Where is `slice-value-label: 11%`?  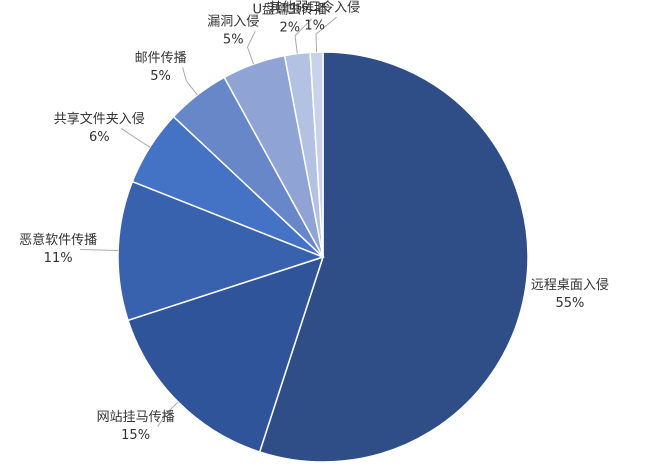 slice-value-label: 11% is located at coordinates (58, 258).